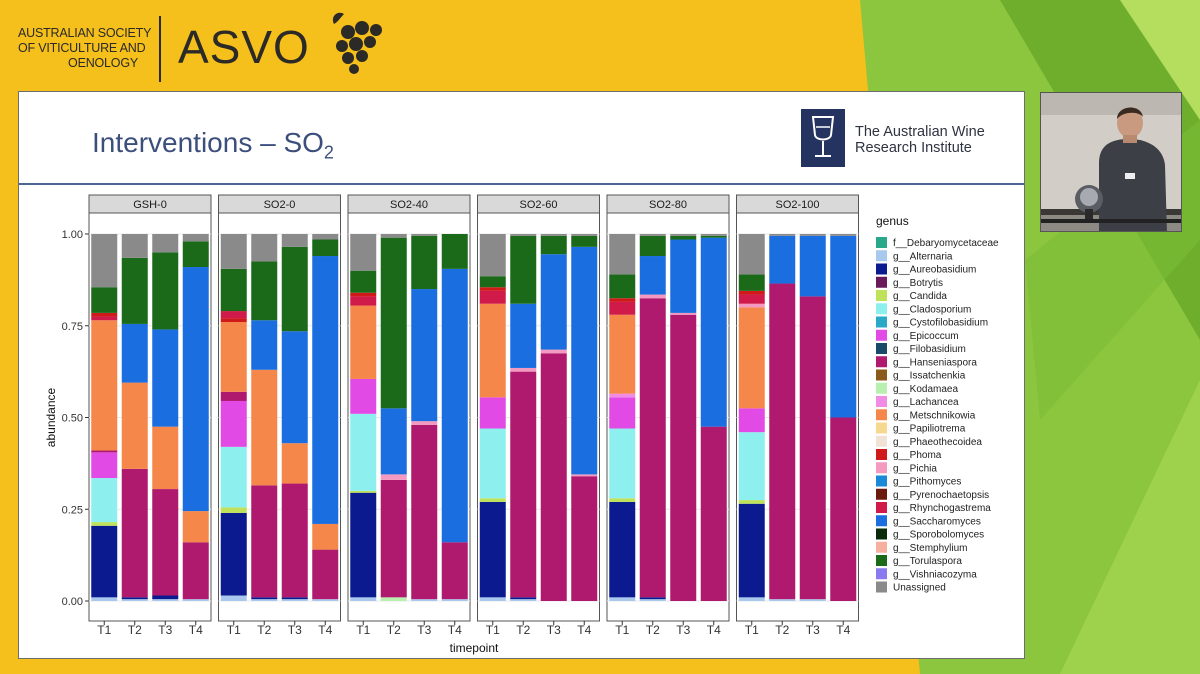 The image size is (1200, 674). I want to click on facet-label: GSH-0, so click(150, 205).